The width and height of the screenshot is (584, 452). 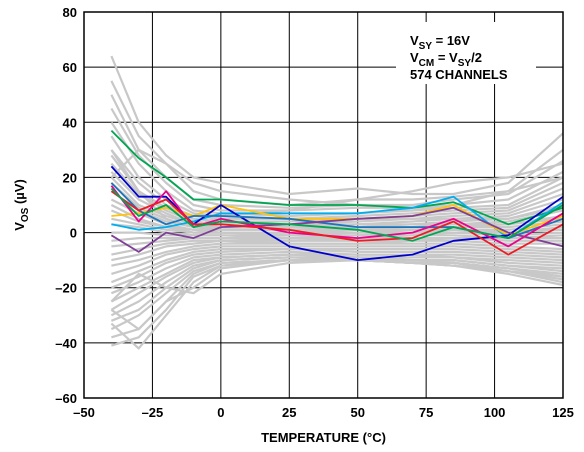 What do you see at coordinates (84, 412) in the screenshot?
I see `x-tick-label-0: –50` at bounding box center [84, 412].